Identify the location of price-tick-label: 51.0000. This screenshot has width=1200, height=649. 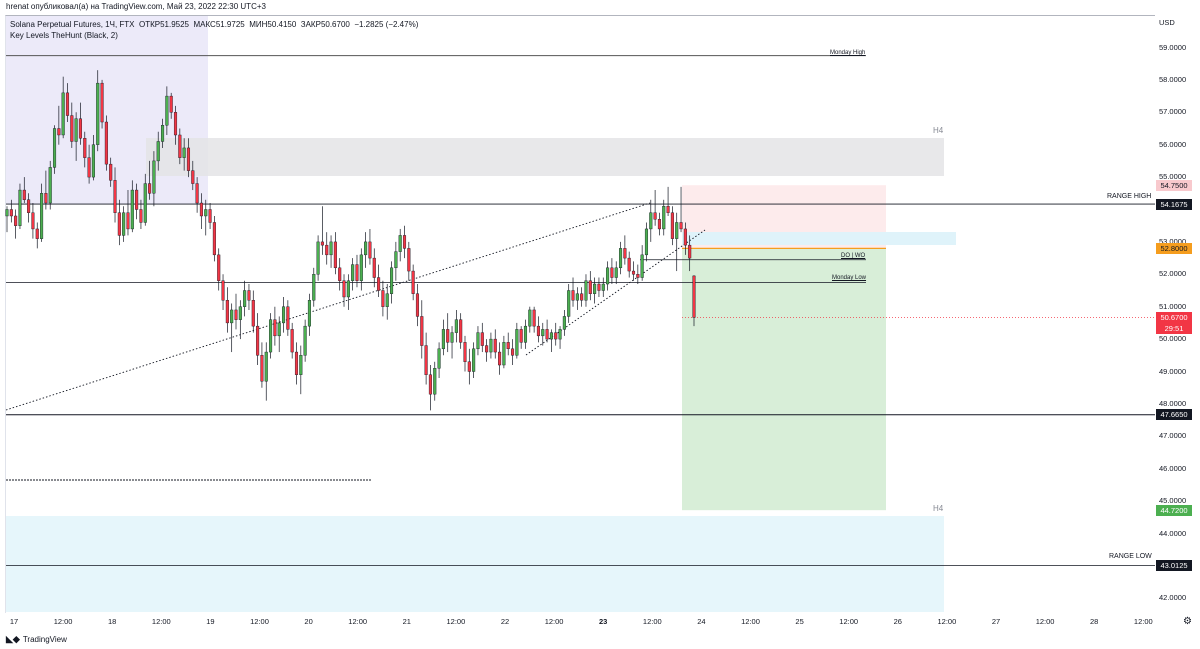
(1173, 306).